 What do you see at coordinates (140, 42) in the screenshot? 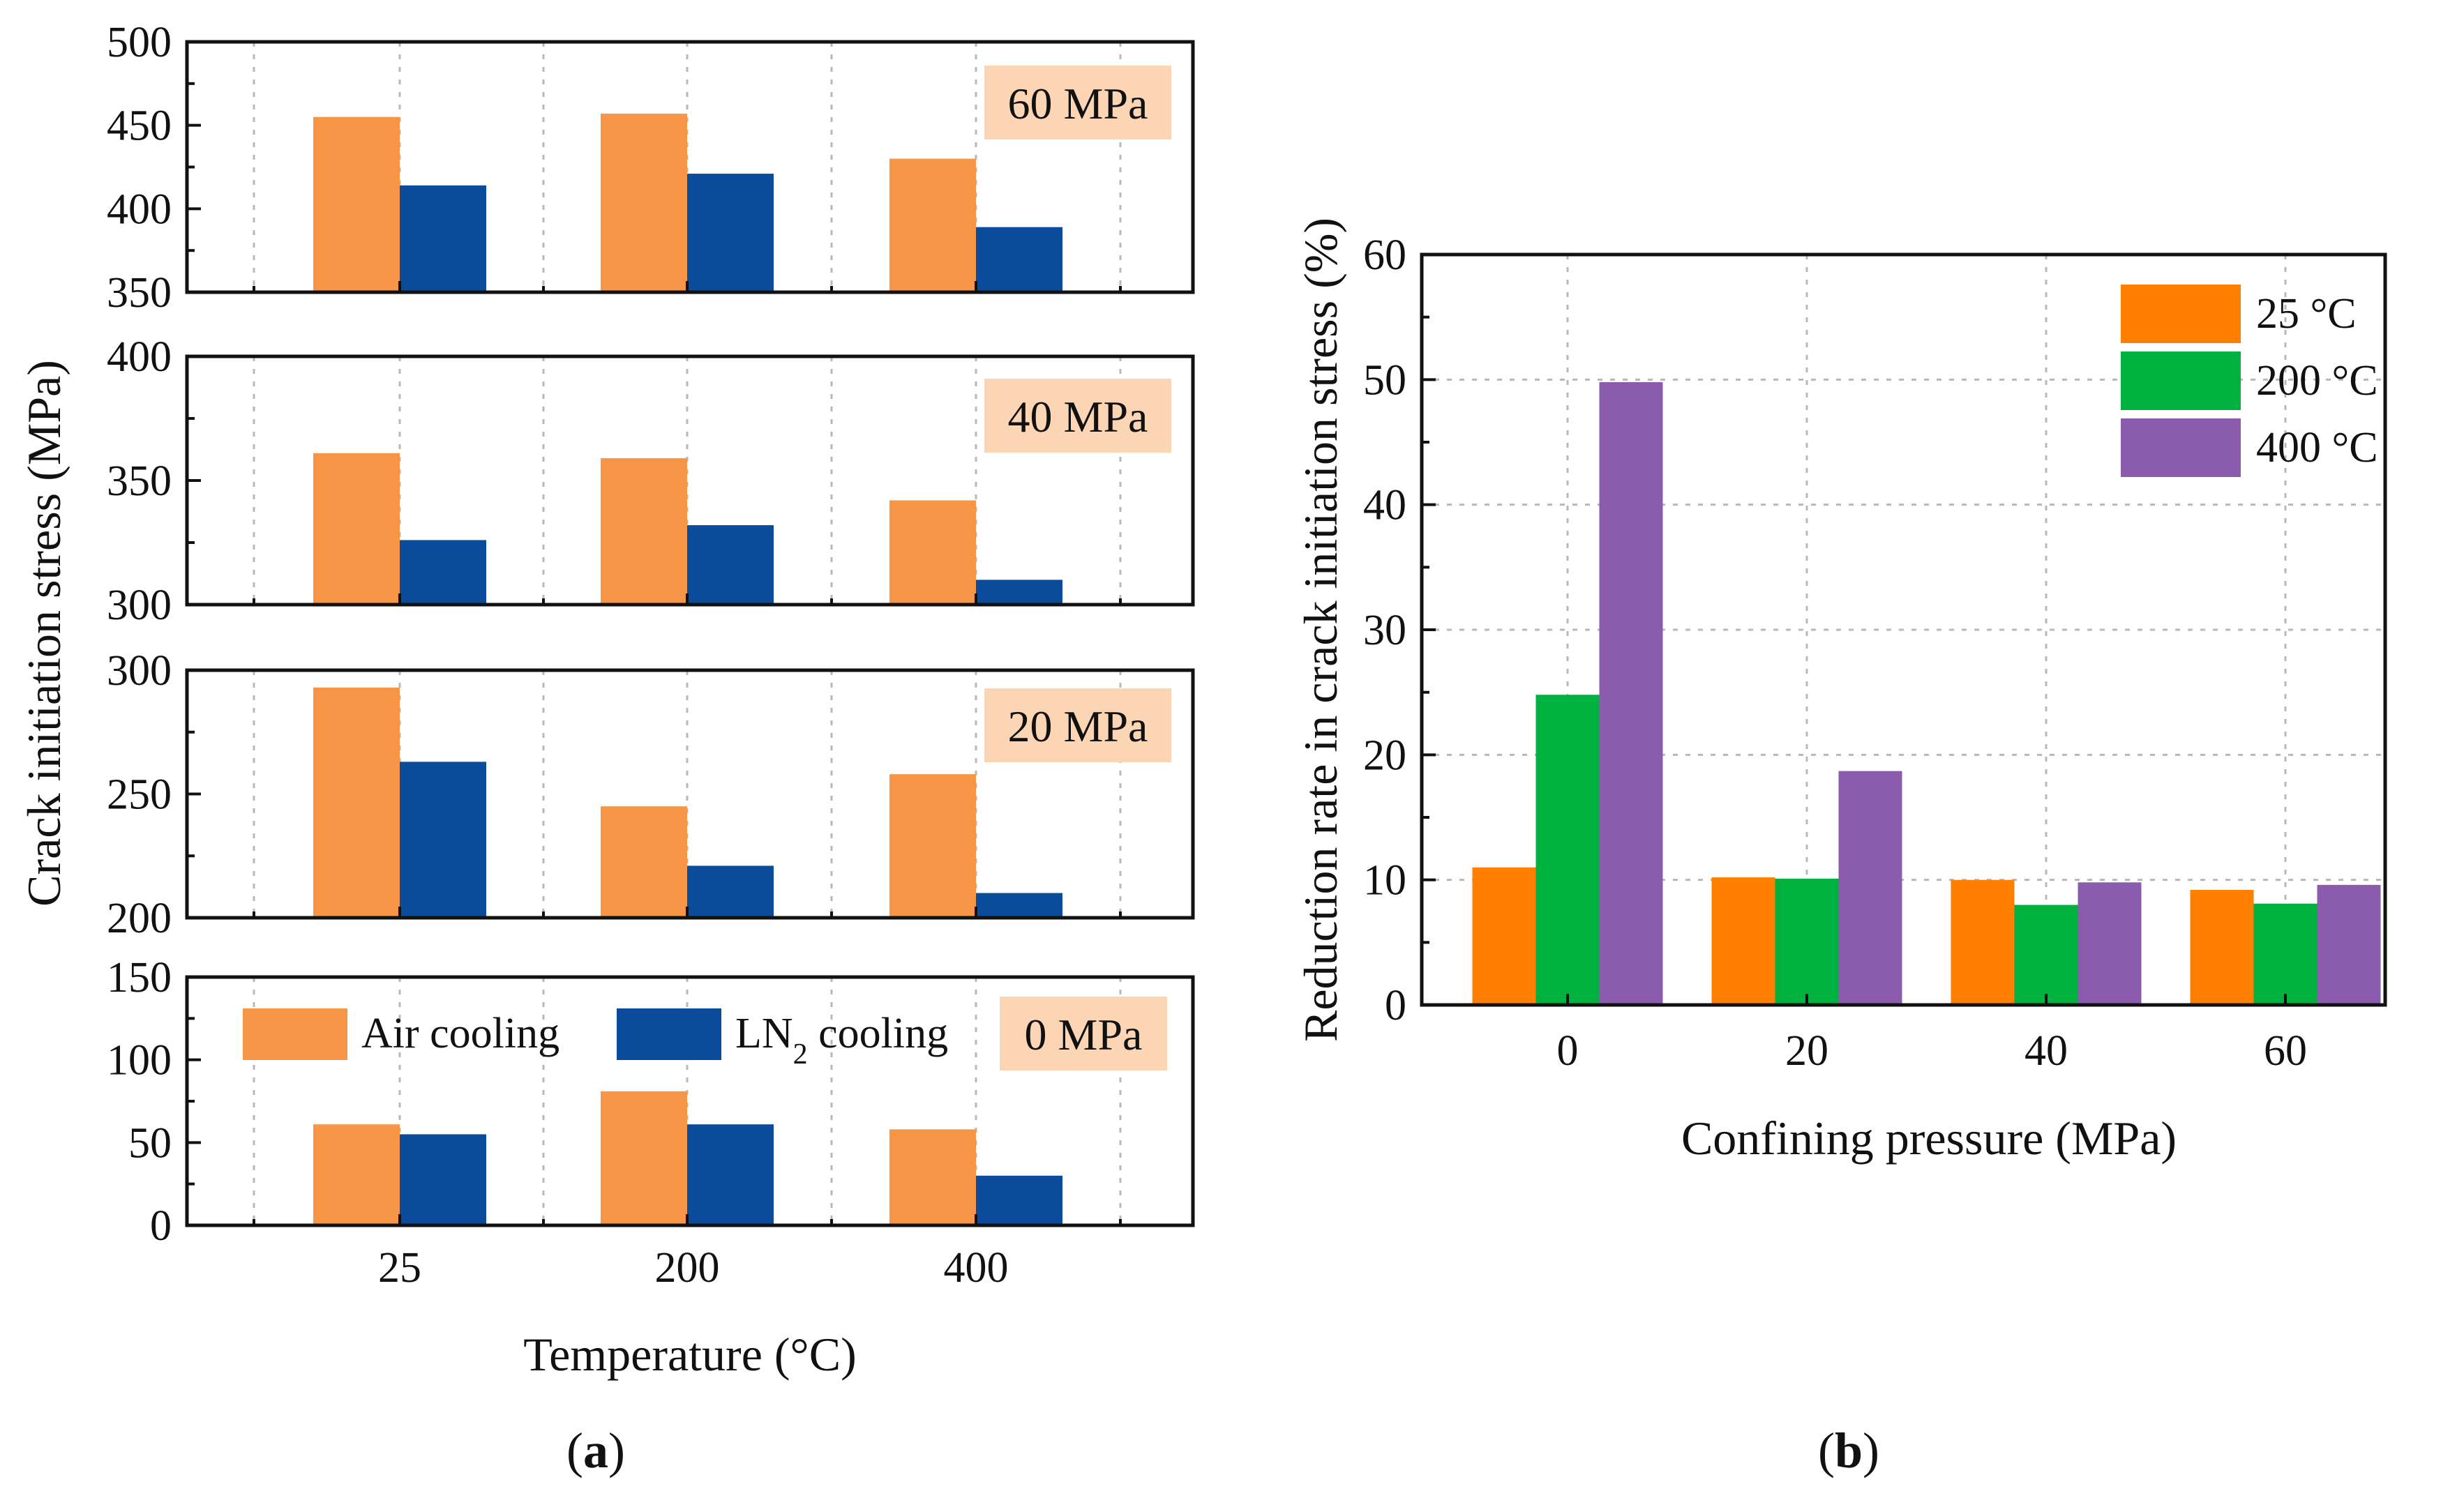
I see `y-tick-label: 500` at bounding box center [140, 42].